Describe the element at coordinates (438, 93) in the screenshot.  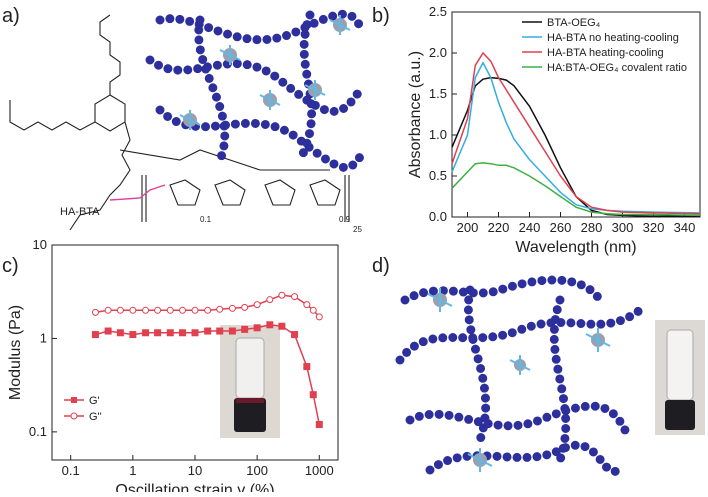
I see `y-tick-label: 1.5` at that location.